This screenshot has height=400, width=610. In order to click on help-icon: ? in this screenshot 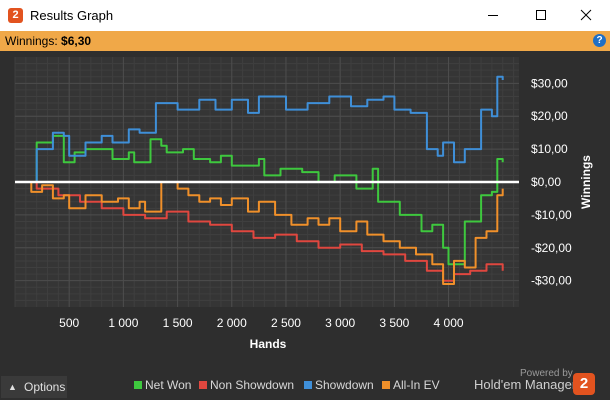, I will do `click(599, 40)`.